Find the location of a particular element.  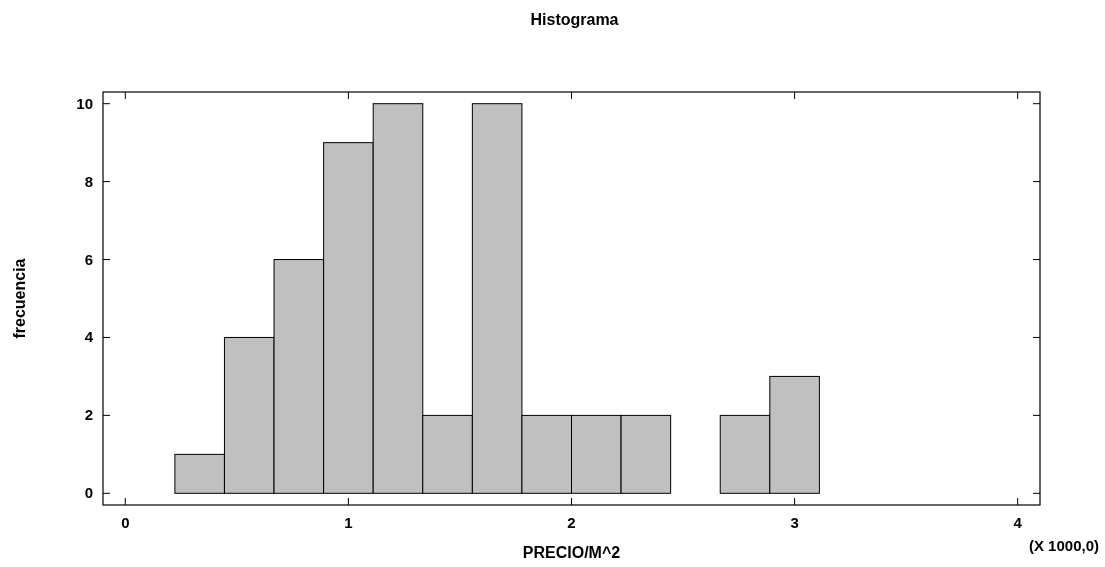

y-tick-label: 0 is located at coordinates (88, 493).